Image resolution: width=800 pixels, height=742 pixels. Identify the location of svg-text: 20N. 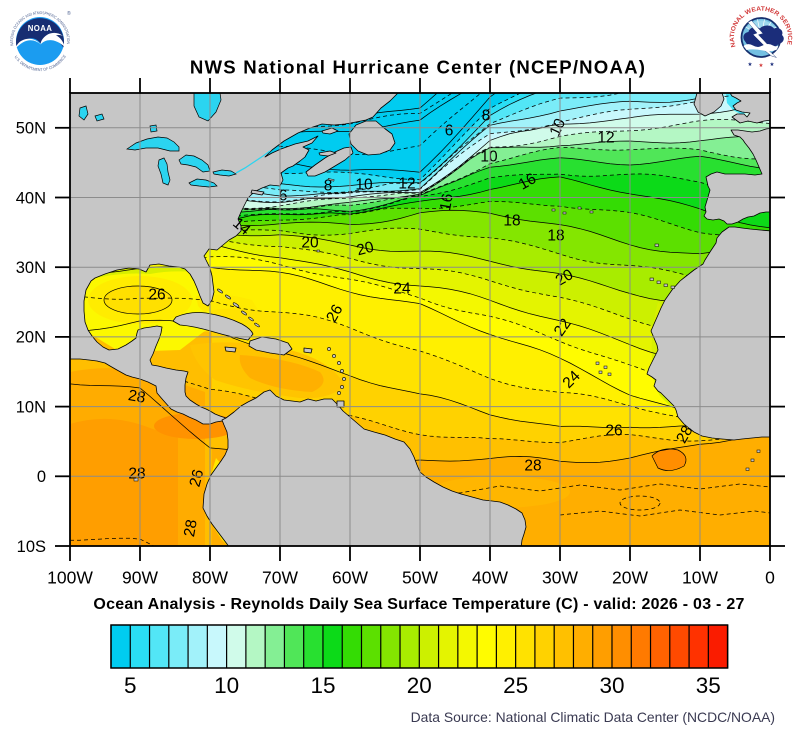
(31, 338).